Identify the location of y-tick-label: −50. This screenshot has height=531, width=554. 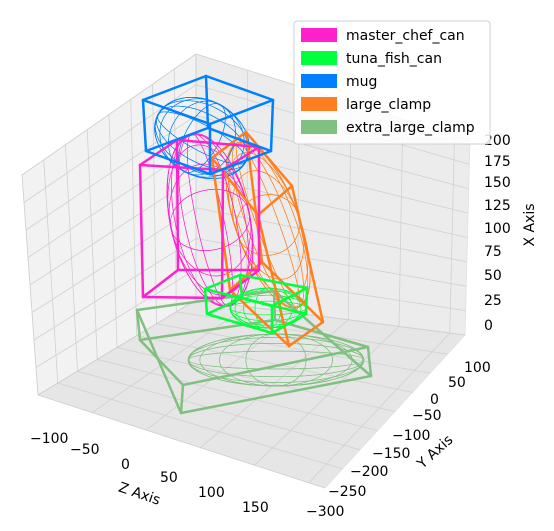
(427, 416).